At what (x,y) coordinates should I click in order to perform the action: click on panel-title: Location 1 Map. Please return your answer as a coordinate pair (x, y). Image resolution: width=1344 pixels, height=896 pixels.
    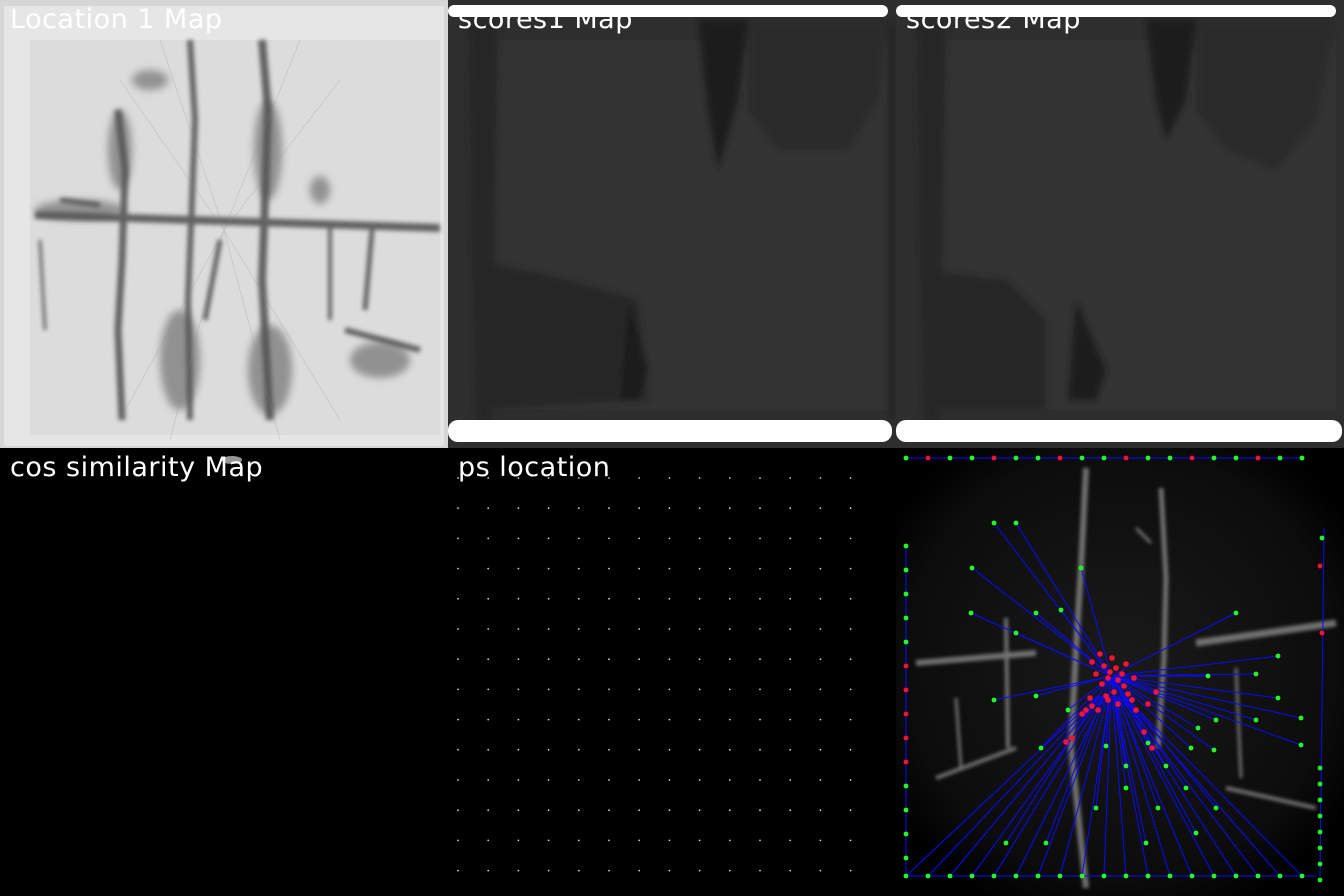
    Looking at the image, I should click on (116, 19).